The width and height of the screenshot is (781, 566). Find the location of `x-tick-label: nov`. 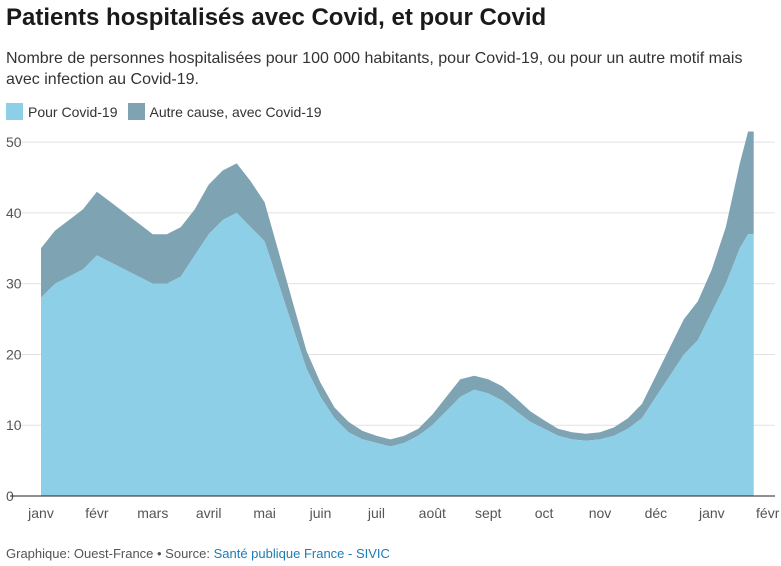

x-tick-label: nov is located at coordinates (600, 513).